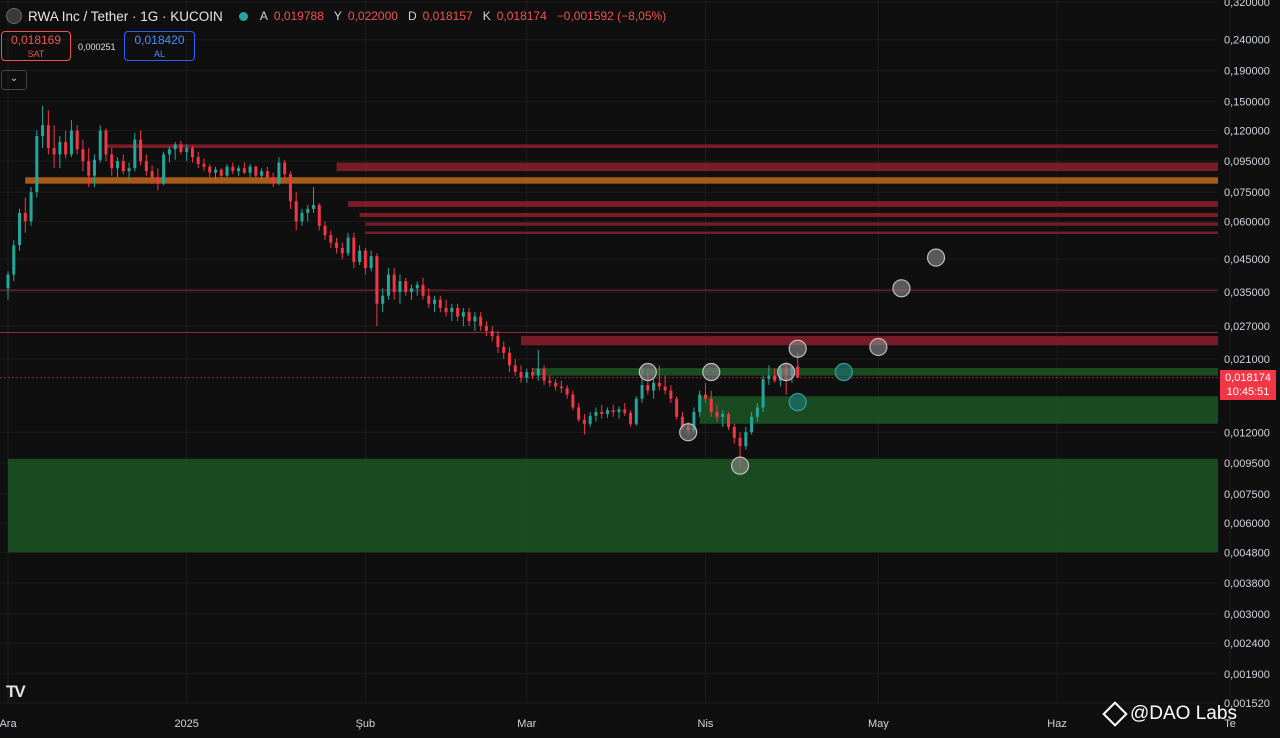 The width and height of the screenshot is (1280, 738). What do you see at coordinates (958, 410) in the screenshot?
I see `zone-support` at bounding box center [958, 410].